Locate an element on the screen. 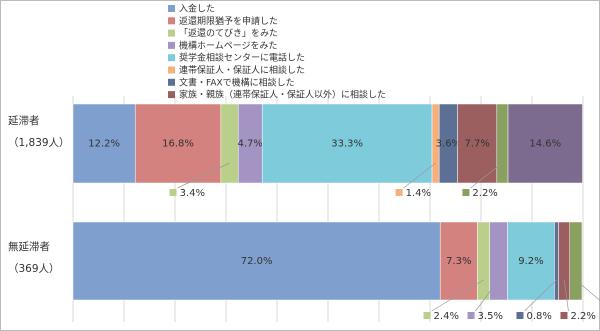 The width and height of the screenshot is (600, 331). category-label: 延滞者（1,839人） is located at coordinates (39, 132).